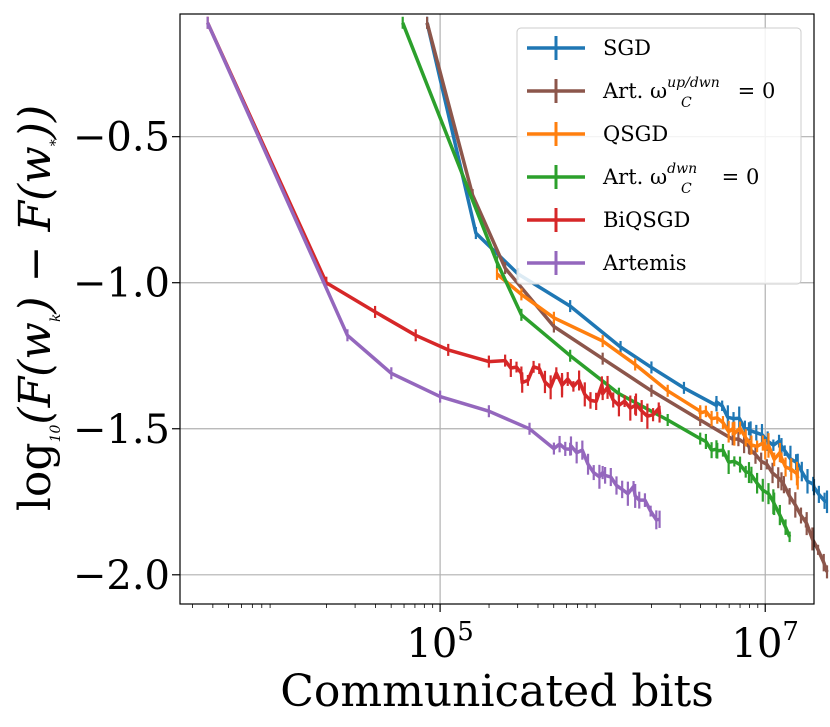 The width and height of the screenshot is (830, 727). I want to click on legend-box, so click(659, 156).